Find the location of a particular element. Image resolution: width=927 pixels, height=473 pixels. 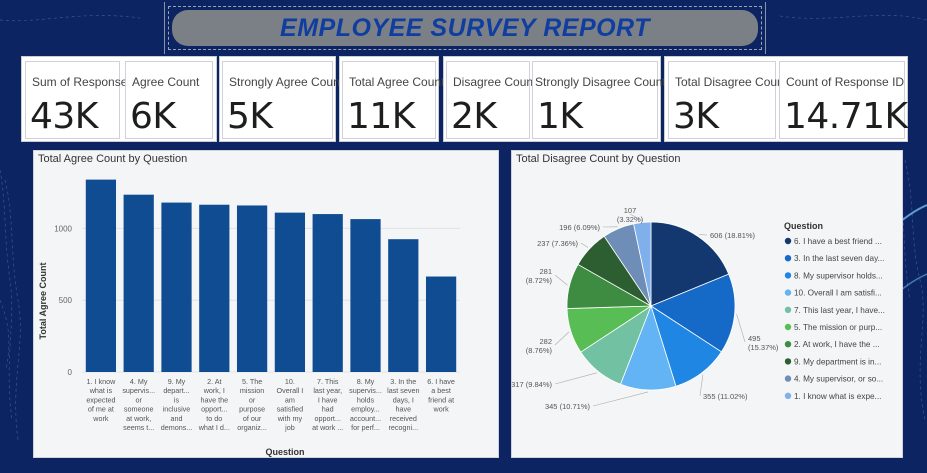

slice-data-label: 495 (15.37%) is located at coordinates (763, 343).